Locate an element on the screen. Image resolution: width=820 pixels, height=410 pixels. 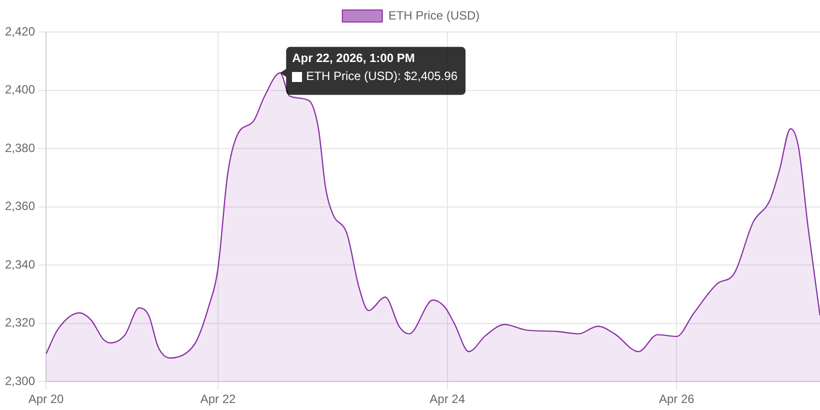
y-tick-label: 2,340 is located at coordinates (20, 264).